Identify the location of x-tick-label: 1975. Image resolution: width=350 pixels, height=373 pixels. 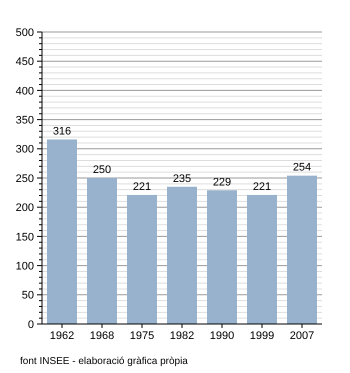
(142, 336).